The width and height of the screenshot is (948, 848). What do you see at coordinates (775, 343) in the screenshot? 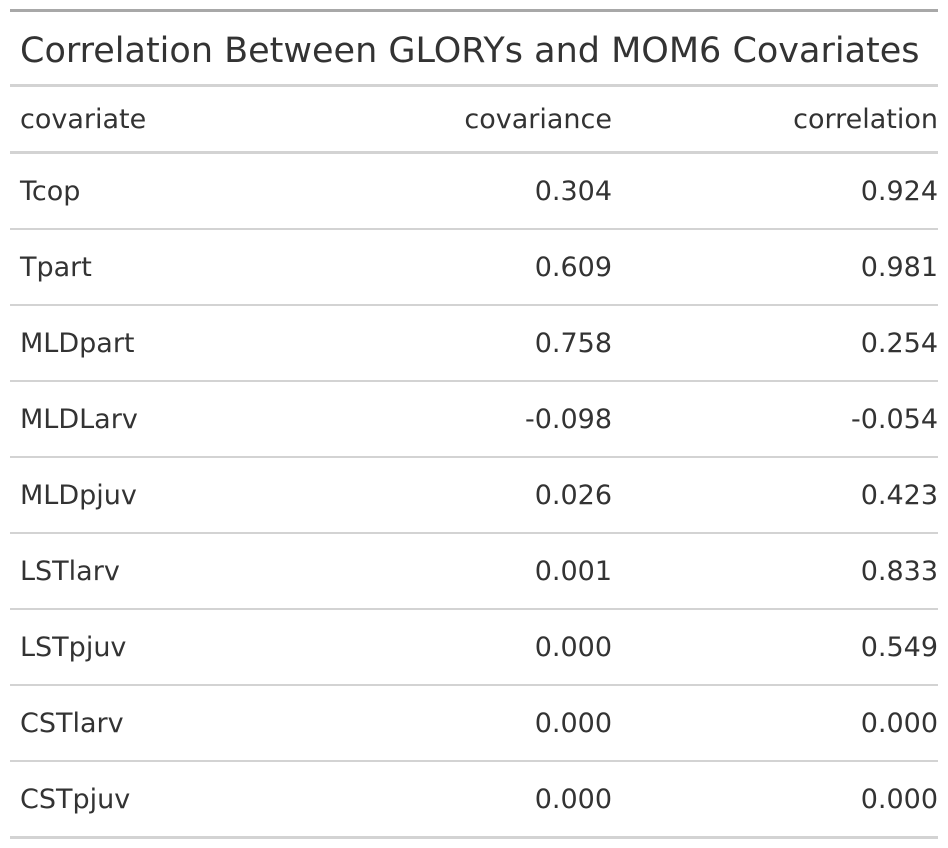
I see `cell-correlation: 0.254` at bounding box center [775, 343].